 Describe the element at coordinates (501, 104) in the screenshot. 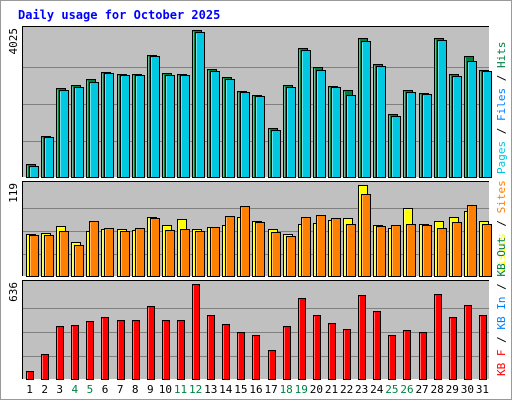

I see `panel-top-legend-item-3: Files` at that location.